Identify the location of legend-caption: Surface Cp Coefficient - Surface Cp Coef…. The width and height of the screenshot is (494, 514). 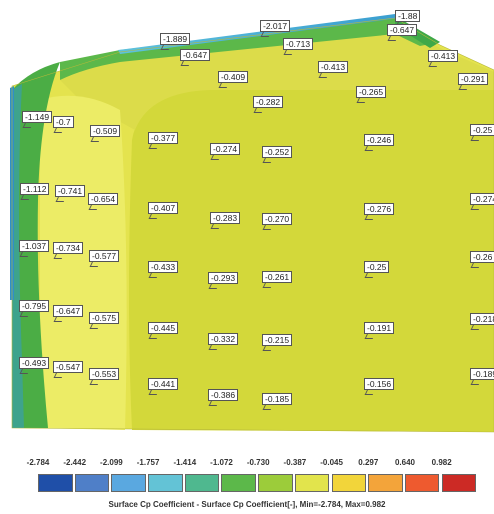
(247, 504).